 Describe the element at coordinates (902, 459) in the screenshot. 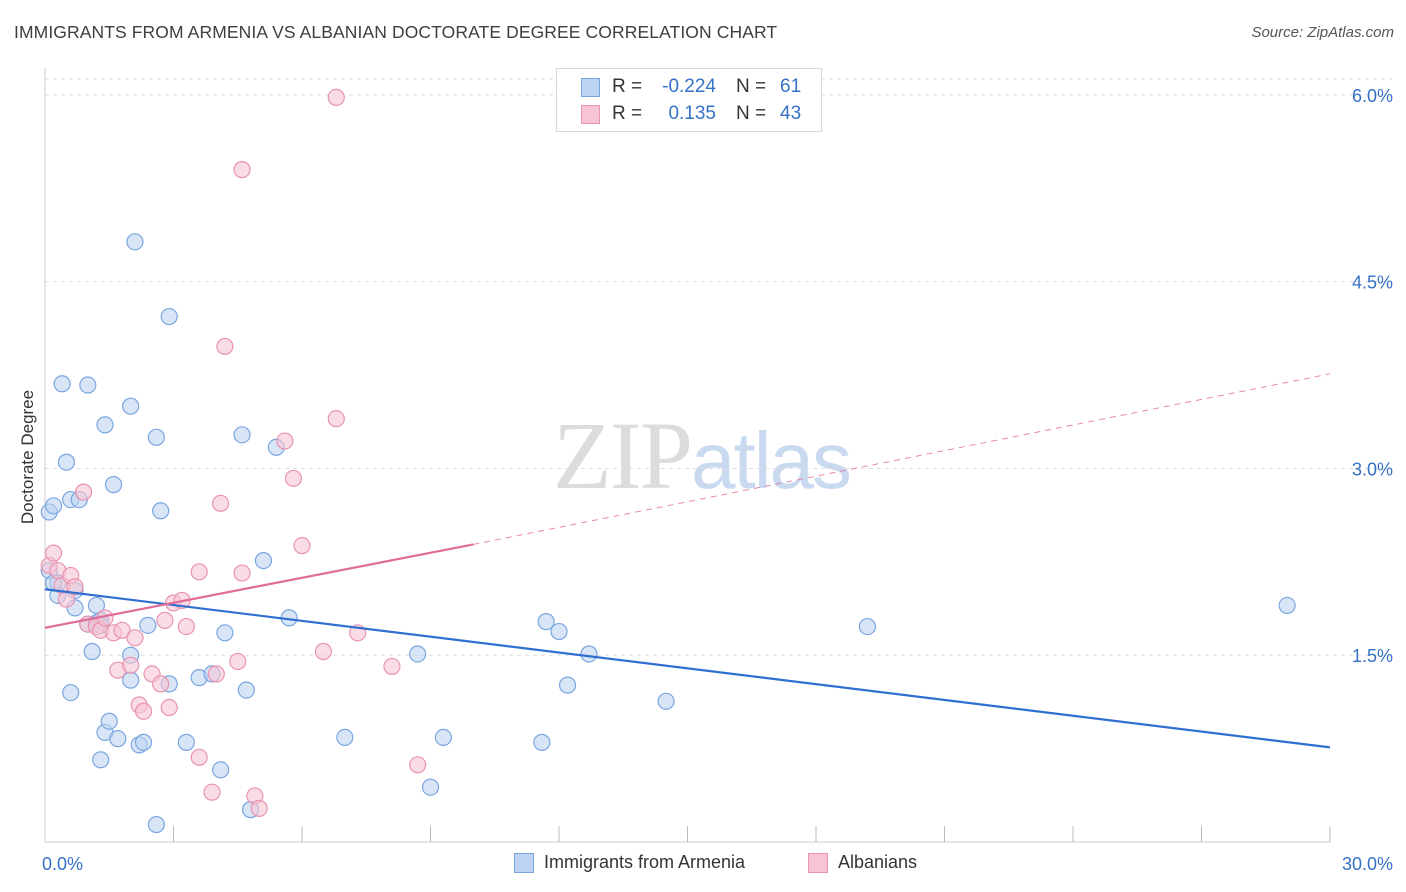

I see `trend-line-pink-dashed` at that location.